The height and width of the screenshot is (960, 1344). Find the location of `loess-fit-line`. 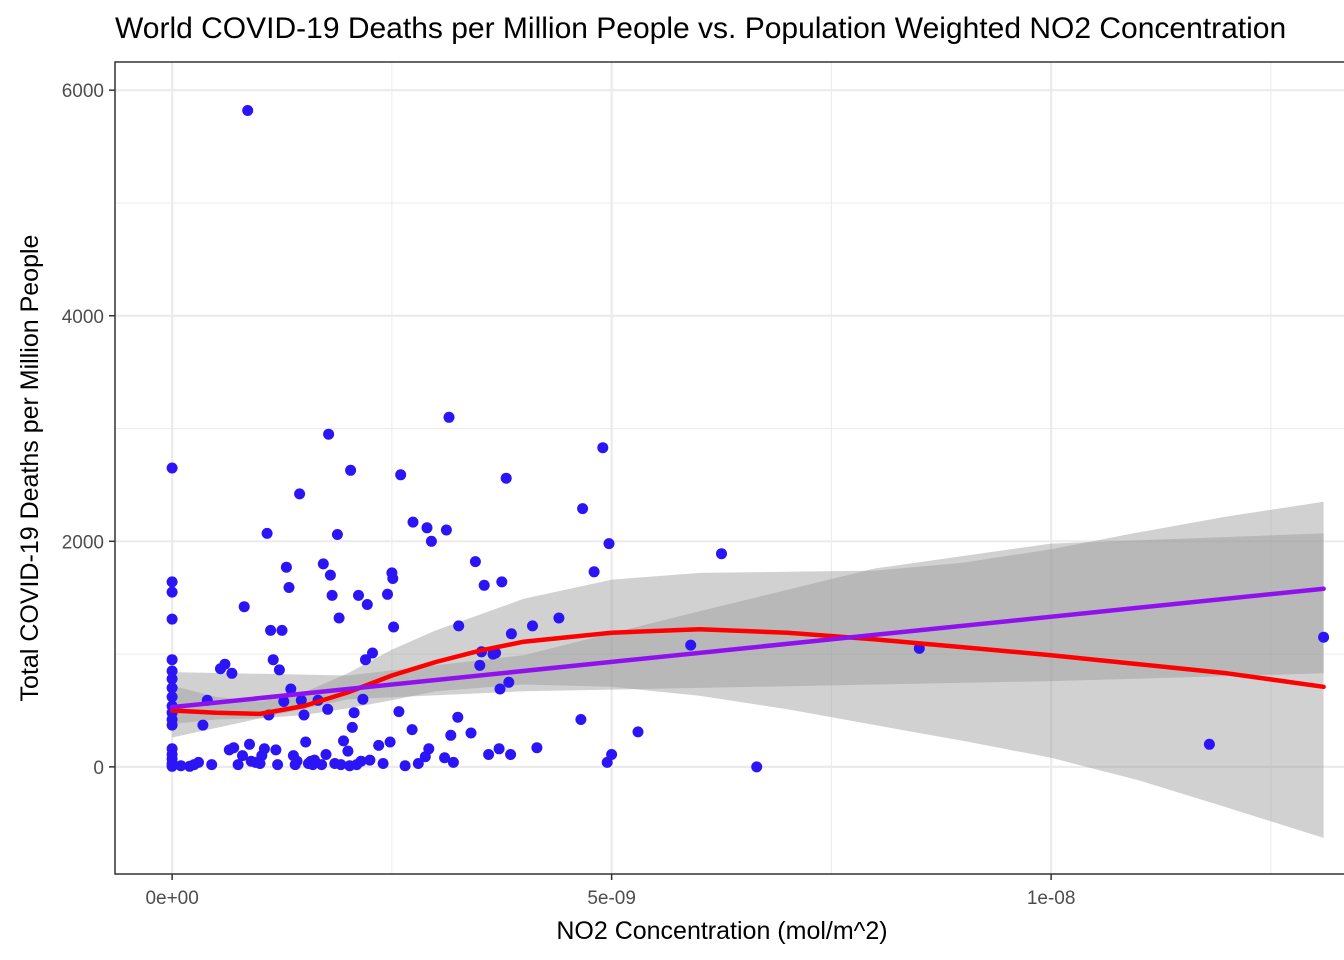

loess-fit-line is located at coordinates (747, 672).